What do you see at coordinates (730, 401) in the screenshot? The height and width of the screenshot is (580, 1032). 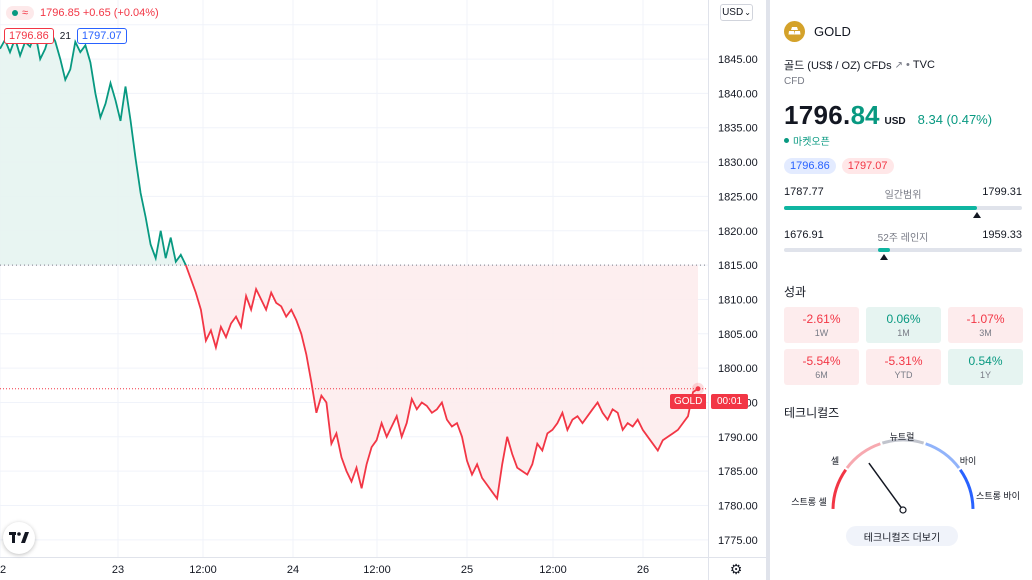 I see `price-tag-countdown: 00:01` at bounding box center [730, 401].